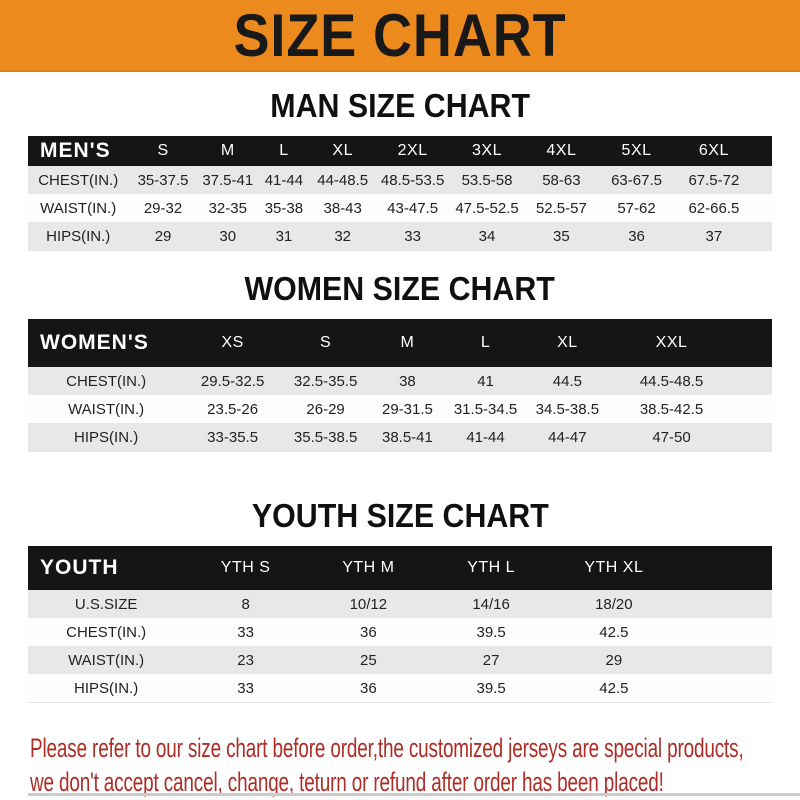 This screenshot has height=800, width=800. I want to click on man-size-chart-heading: MAN SIZE CHART, so click(400, 106).